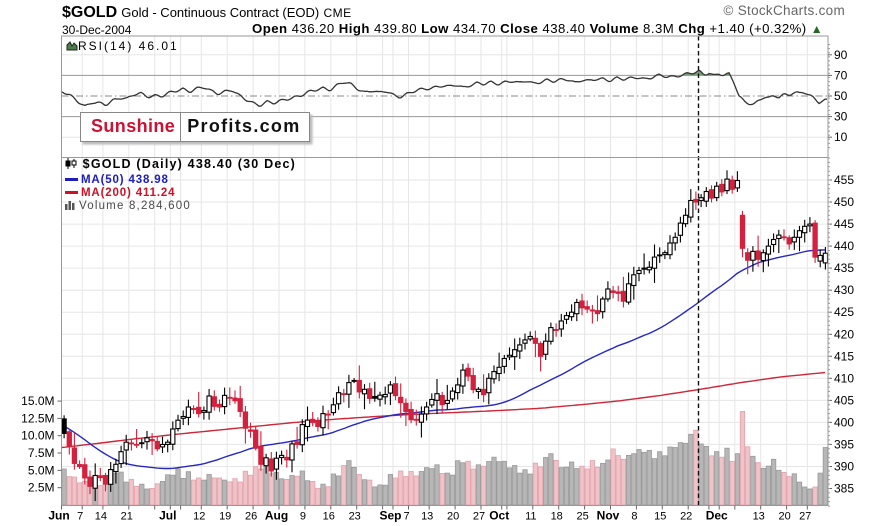  What do you see at coordinates (225, 517) in the screenshot?
I see `svg-text: 19` at bounding box center [225, 517].